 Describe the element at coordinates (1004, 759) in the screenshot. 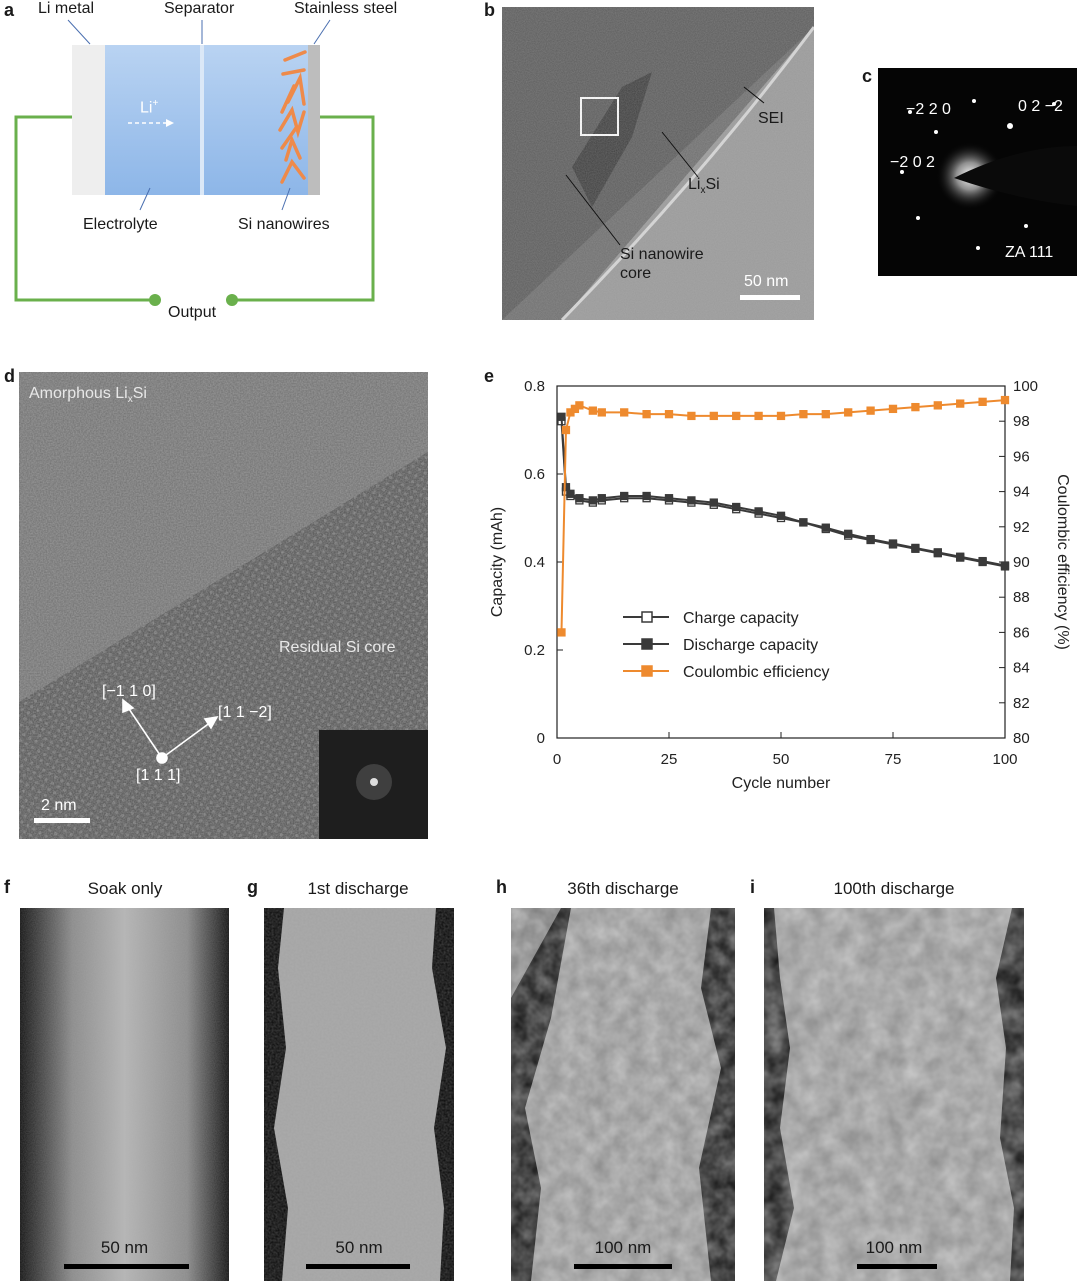

I see `x-tick-label: 100` at that location.